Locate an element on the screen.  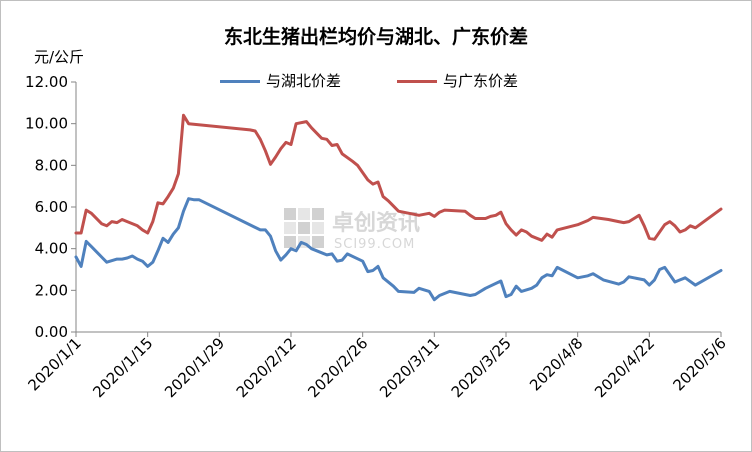
watermark: 卓创资讯 SCI99.COM is located at coordinates (352, 230).